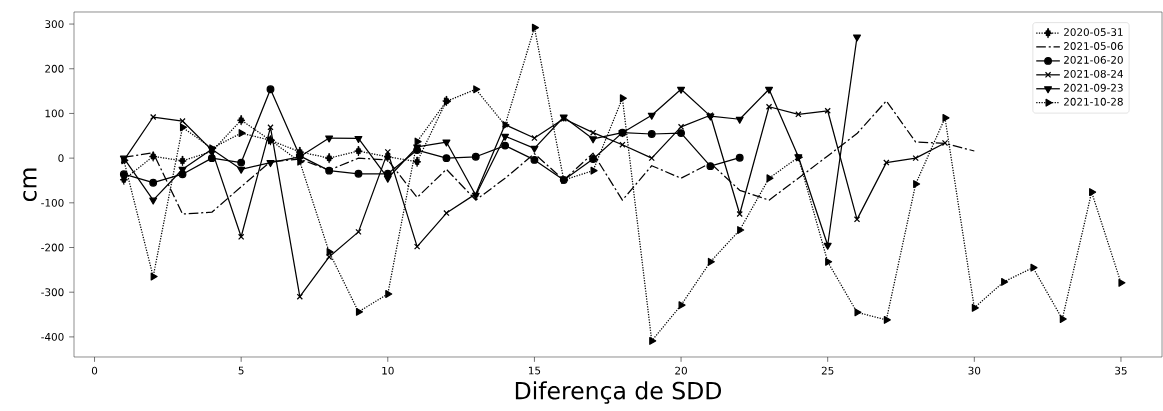 This screenshot has width=1163, height=411. Describe the element at coordinates (54, 68) in the screenshot. I see `y-tick-label: 200` at that location.